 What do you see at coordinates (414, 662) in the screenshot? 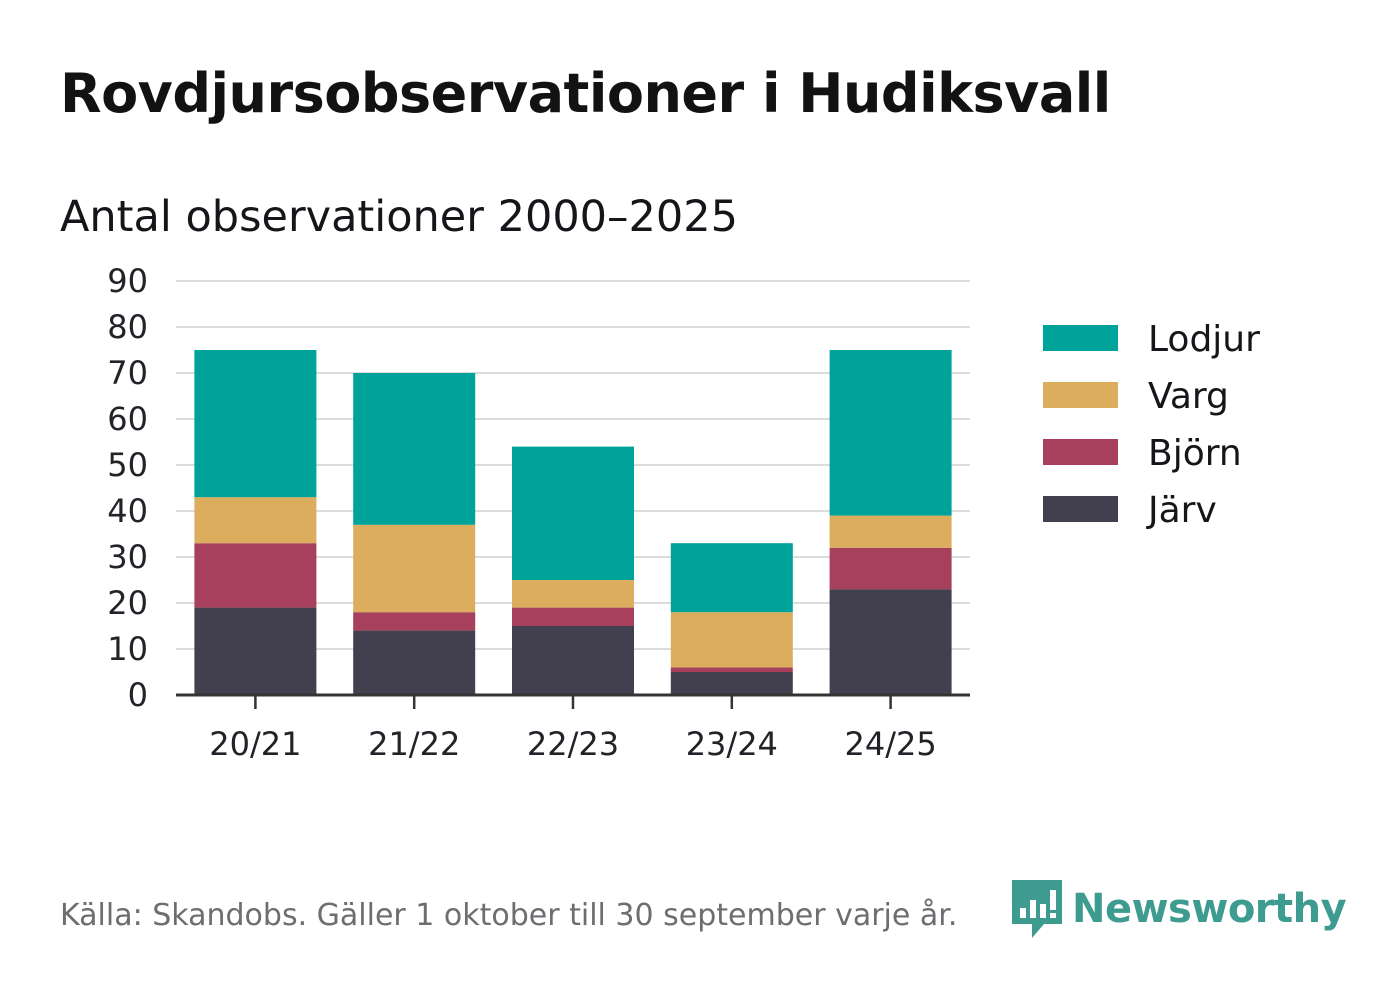
I see `bar-järv-21-22` at bounding box center [414, 662].